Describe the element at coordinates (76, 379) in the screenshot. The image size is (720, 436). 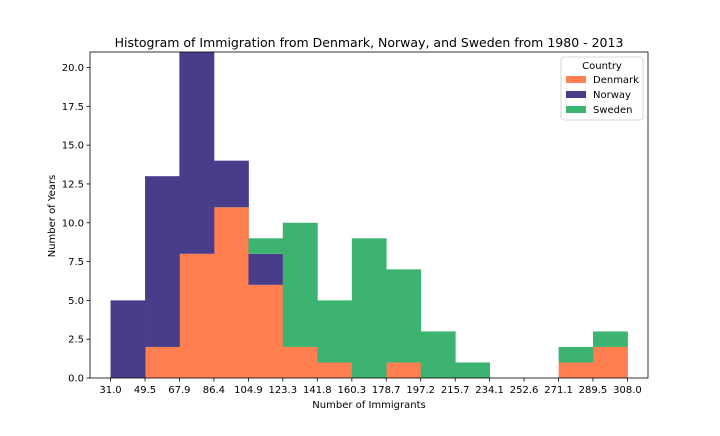
I see `y-tick-label: 0.0` at that location.